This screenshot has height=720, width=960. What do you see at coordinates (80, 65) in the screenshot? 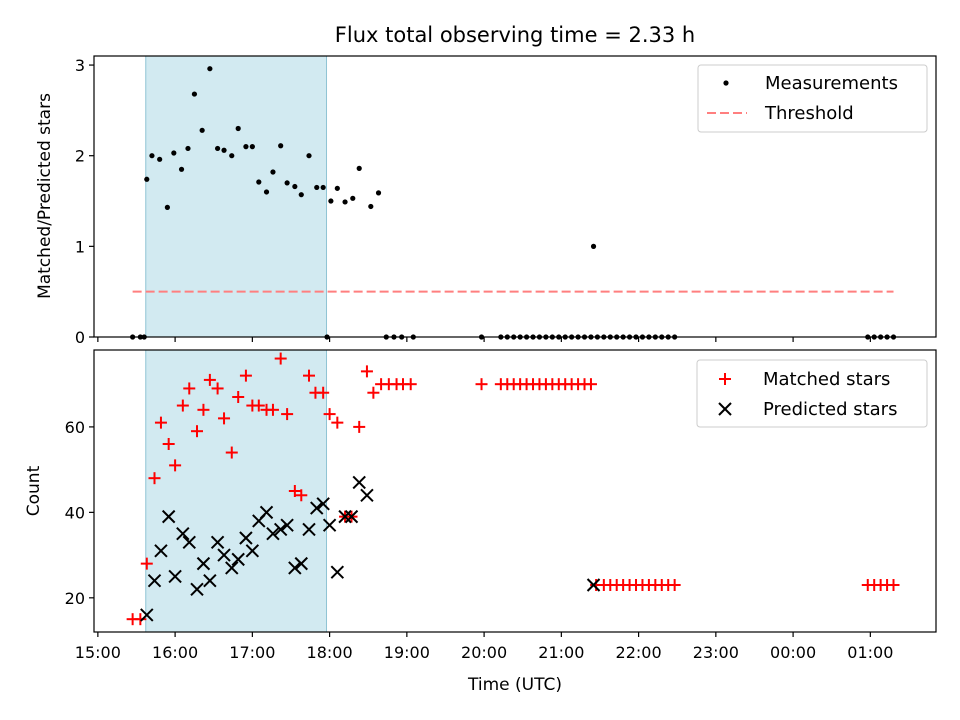
I see `y-tick-label: 3` at bounding box center [80, 65].